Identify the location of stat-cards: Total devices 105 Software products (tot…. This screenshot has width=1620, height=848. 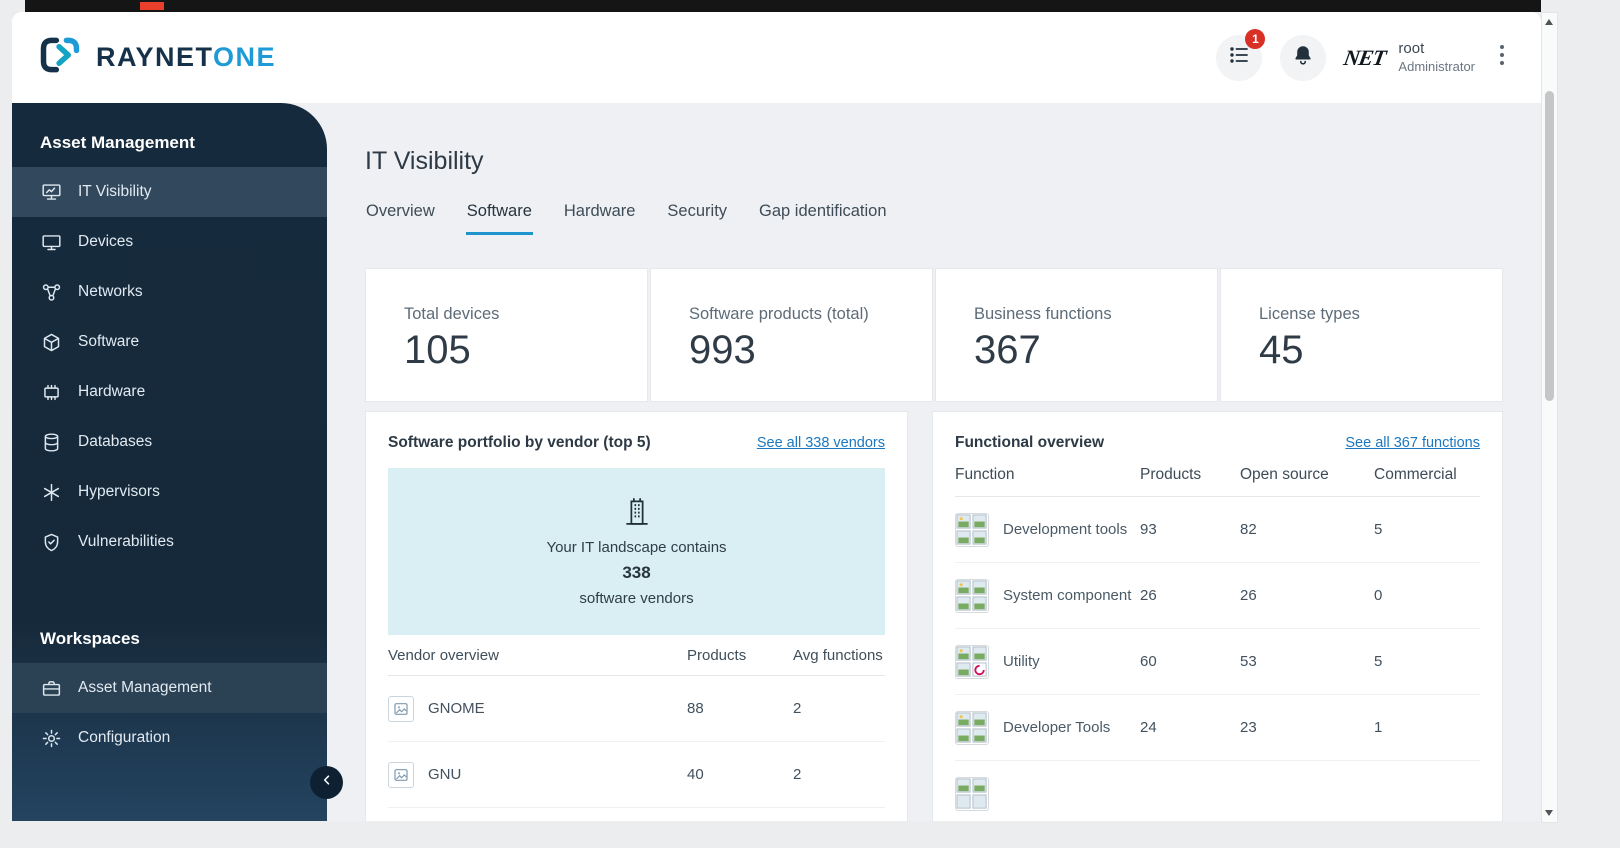
(934, 335).